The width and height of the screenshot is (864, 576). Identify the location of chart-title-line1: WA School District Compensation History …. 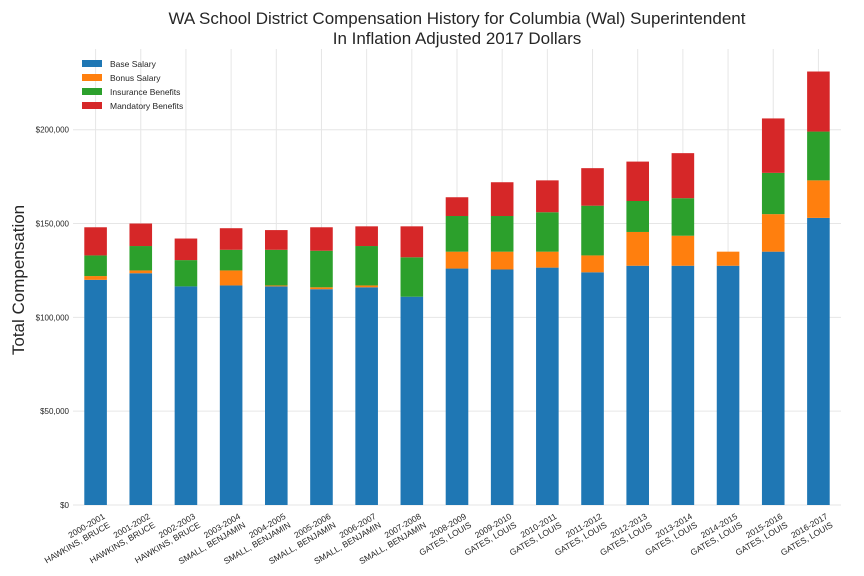
(457, 18).